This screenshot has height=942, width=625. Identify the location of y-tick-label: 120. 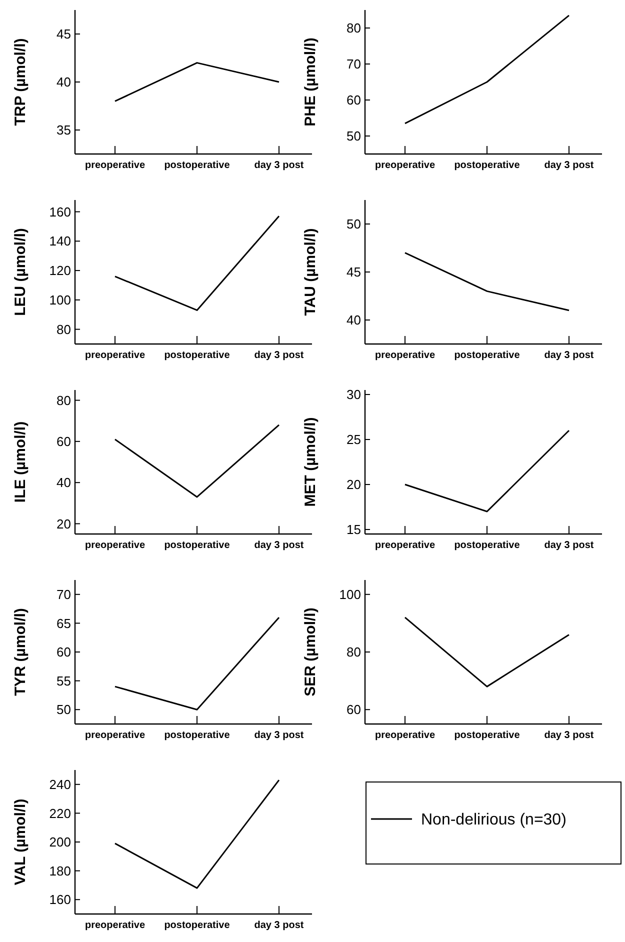
(60, 270).